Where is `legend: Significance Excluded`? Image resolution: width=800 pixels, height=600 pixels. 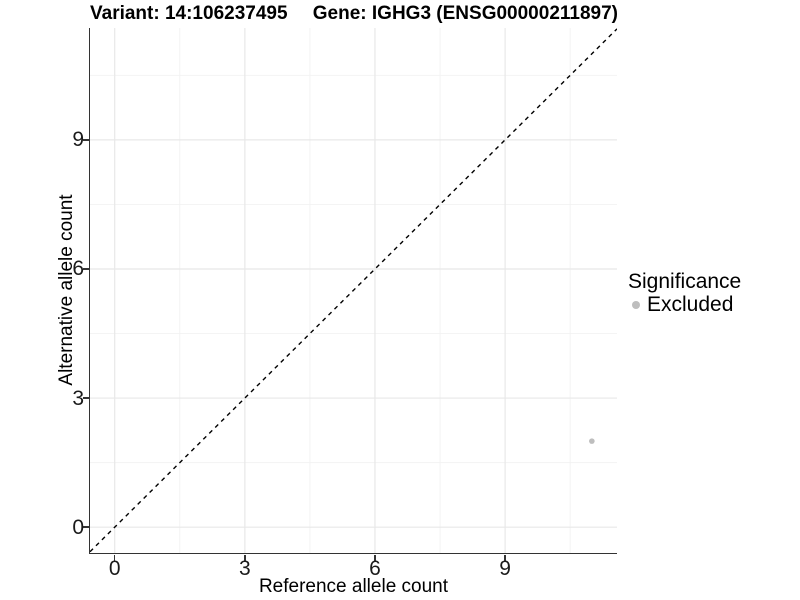
legend: Significance Excluded is located at coordinates (684, 293).